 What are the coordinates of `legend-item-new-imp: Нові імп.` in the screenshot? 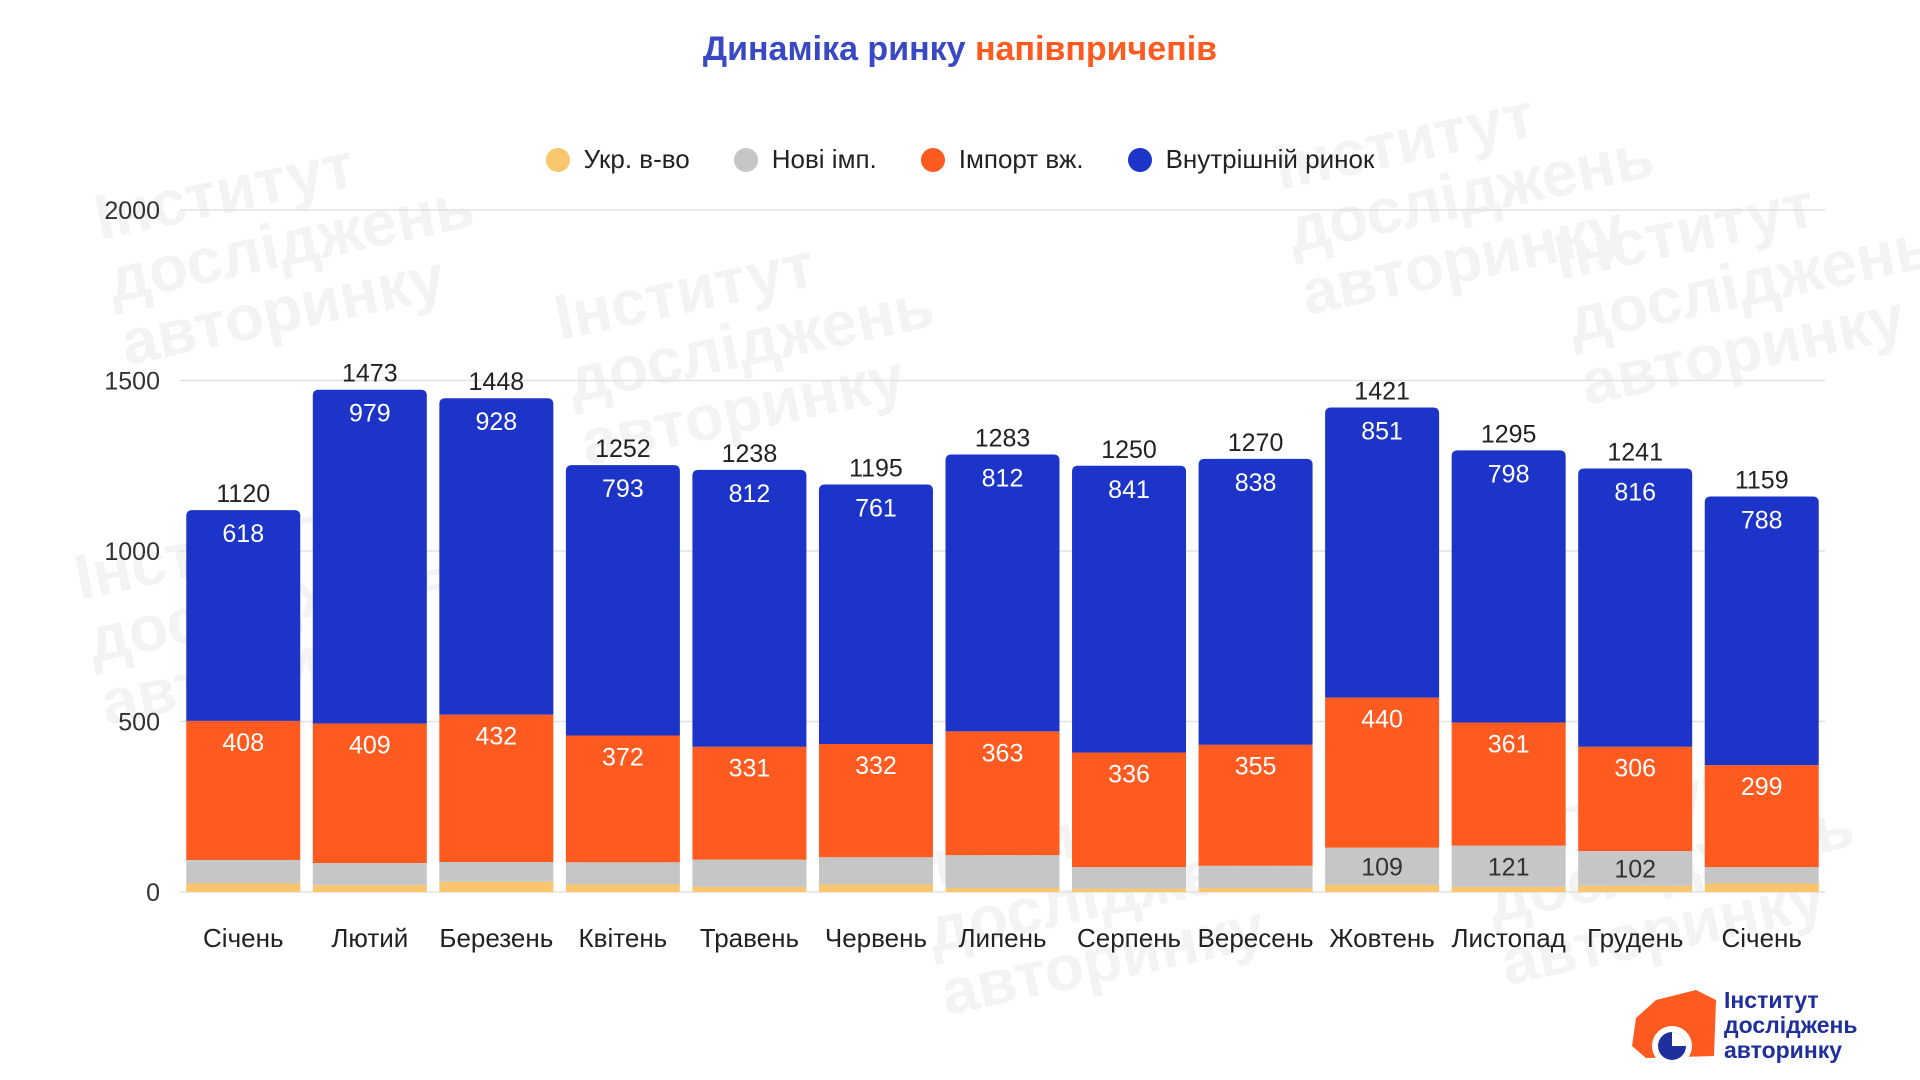 It's located at (805, 159).